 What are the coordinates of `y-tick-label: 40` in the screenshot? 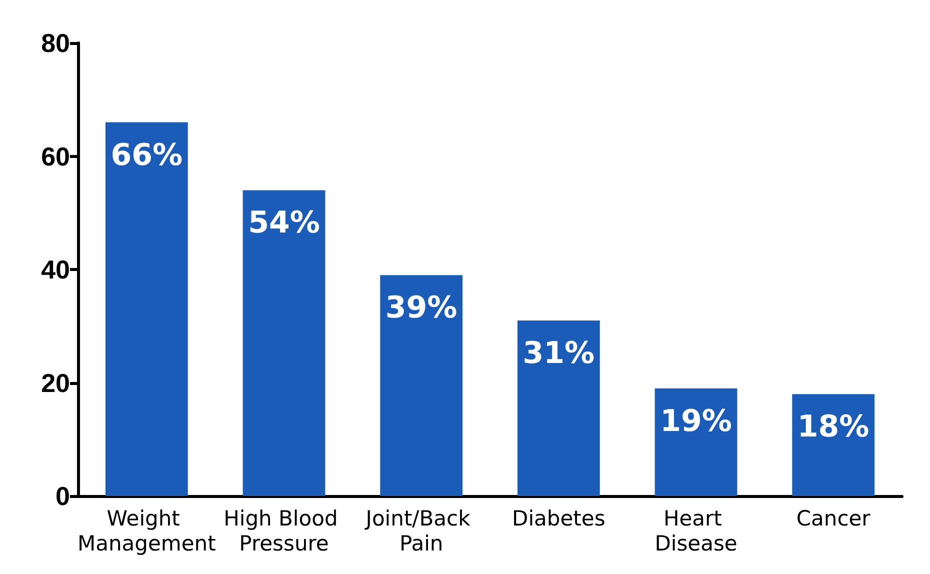 It's located at (55, 269).